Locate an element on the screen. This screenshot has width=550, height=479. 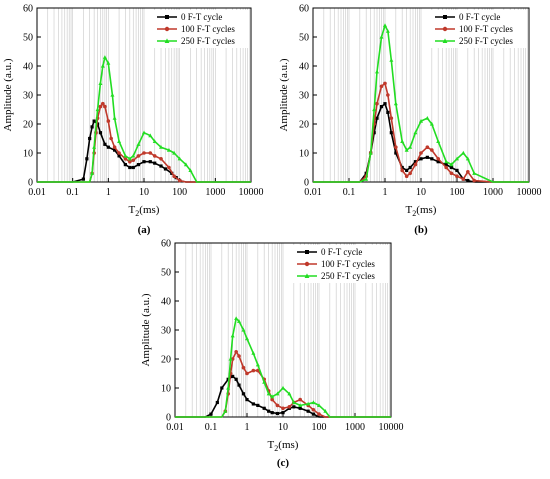
series-line is located at coordinates (283, 367).